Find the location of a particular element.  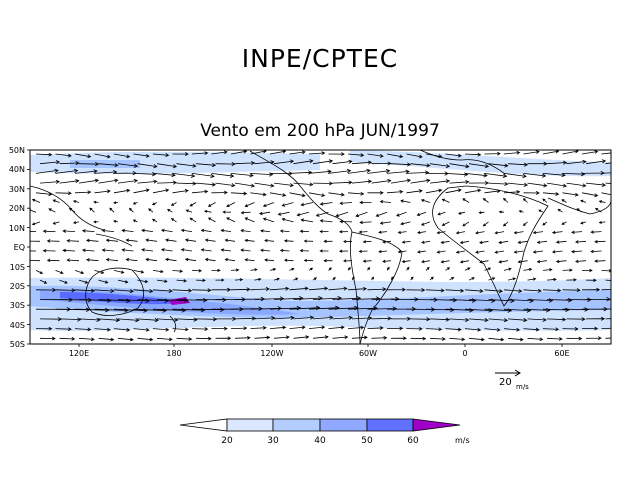

lat-label: 30N is located at coordinates (17, 189).